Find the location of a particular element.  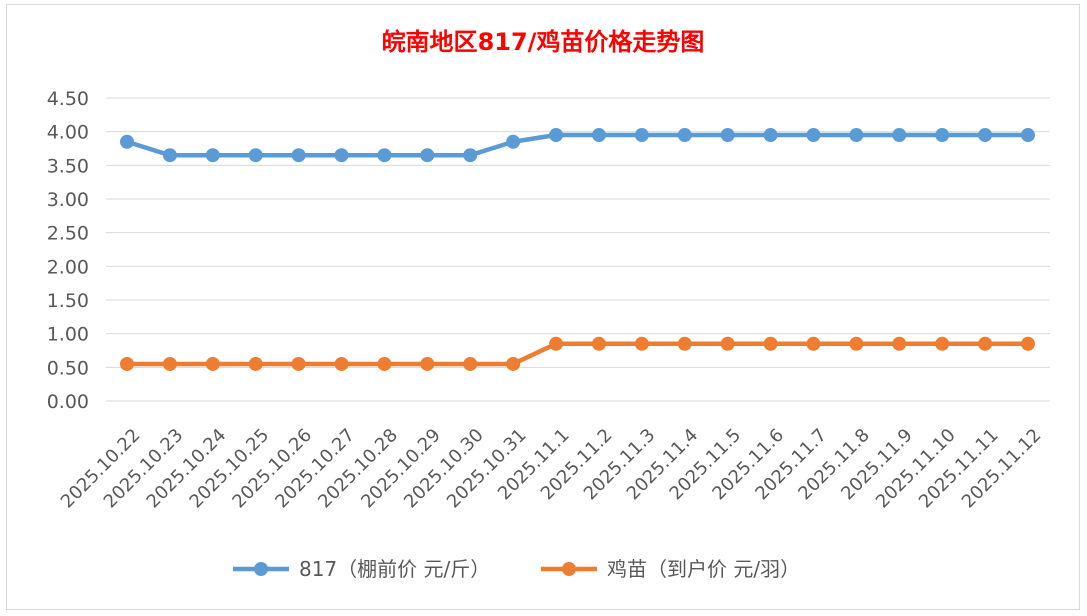

legend-item: 817（棚前价 元/斤） is located at coordinates (361, 569).